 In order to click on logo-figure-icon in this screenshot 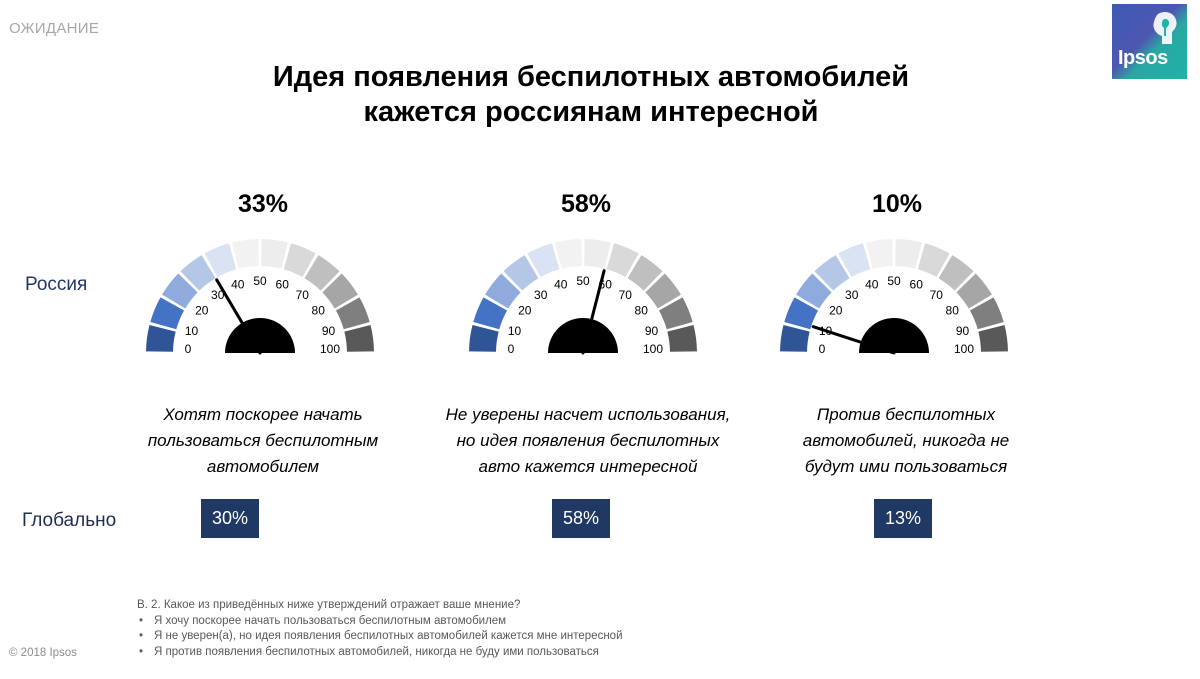, I will do `click(1165, 28)`.